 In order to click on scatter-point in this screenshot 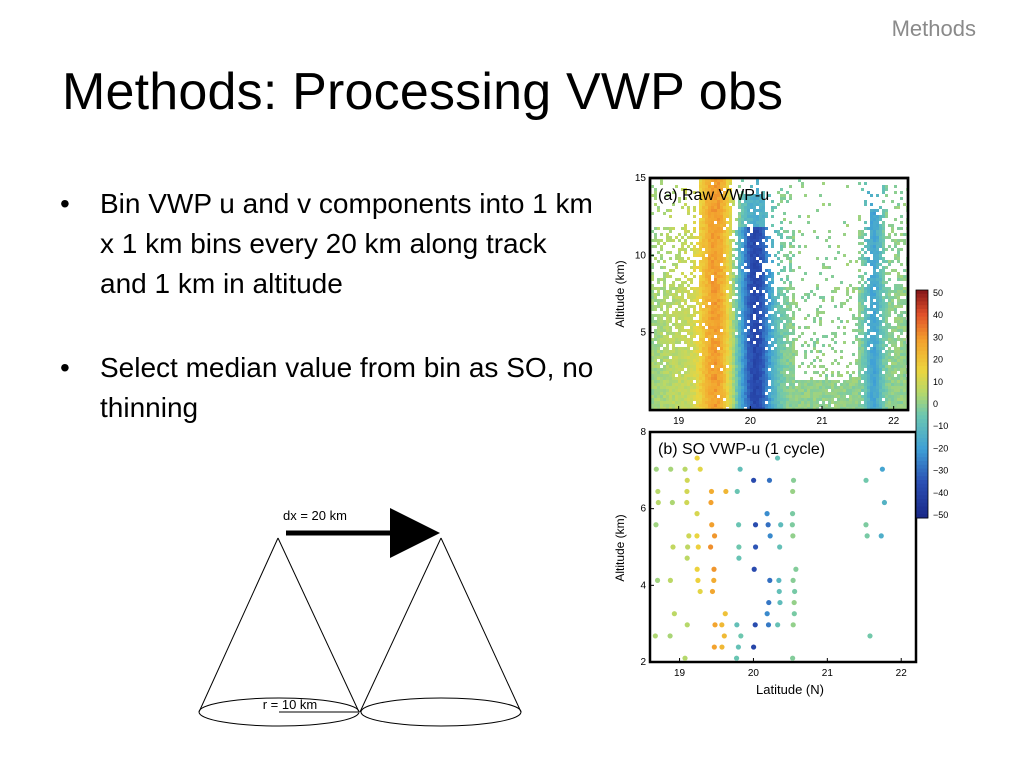, I will do `click(687, 491)`.